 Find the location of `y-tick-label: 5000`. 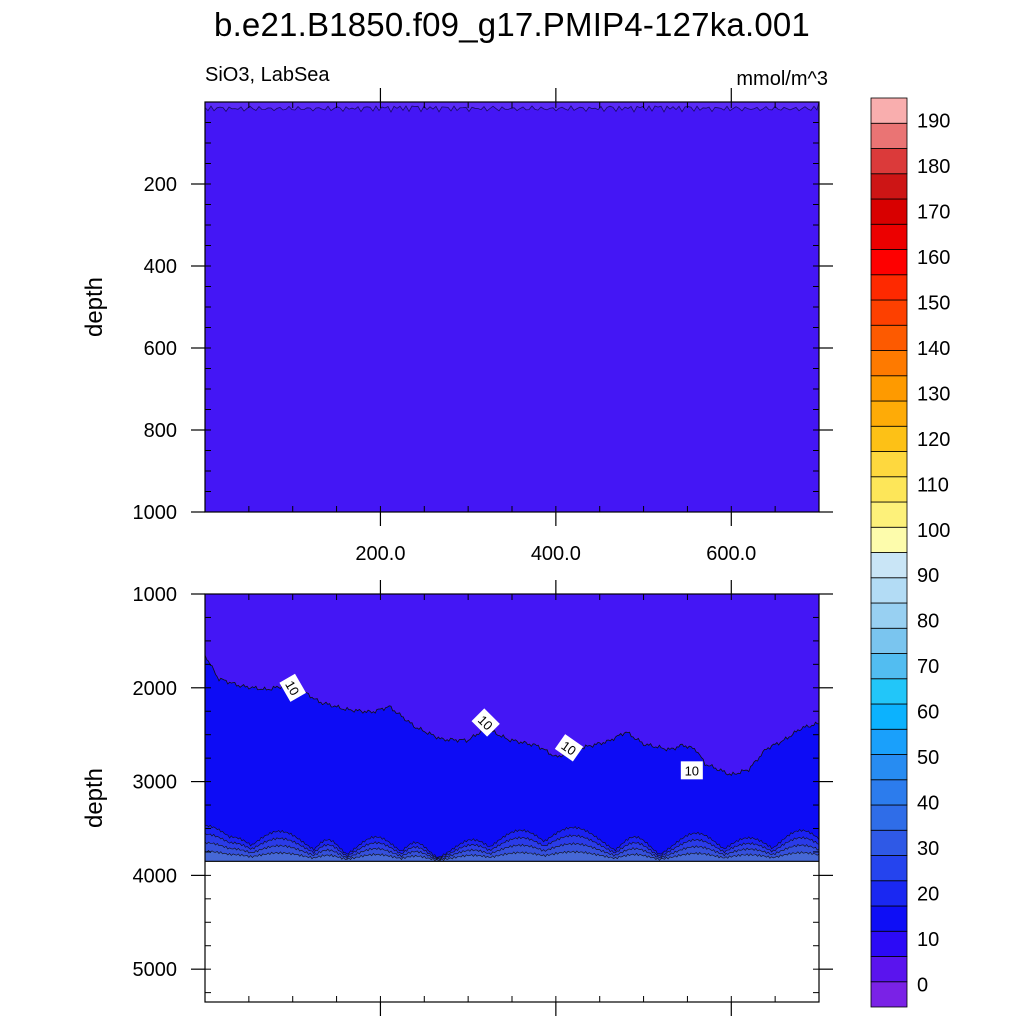

y-tick-label: 5000 is located at coordinates (155, 970).